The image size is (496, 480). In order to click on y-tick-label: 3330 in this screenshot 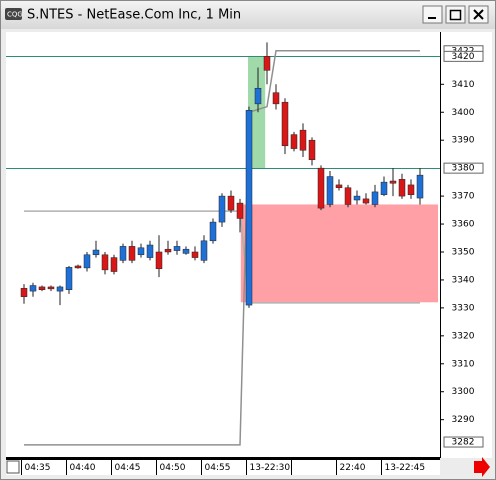, I will do `click(463, 308)`.